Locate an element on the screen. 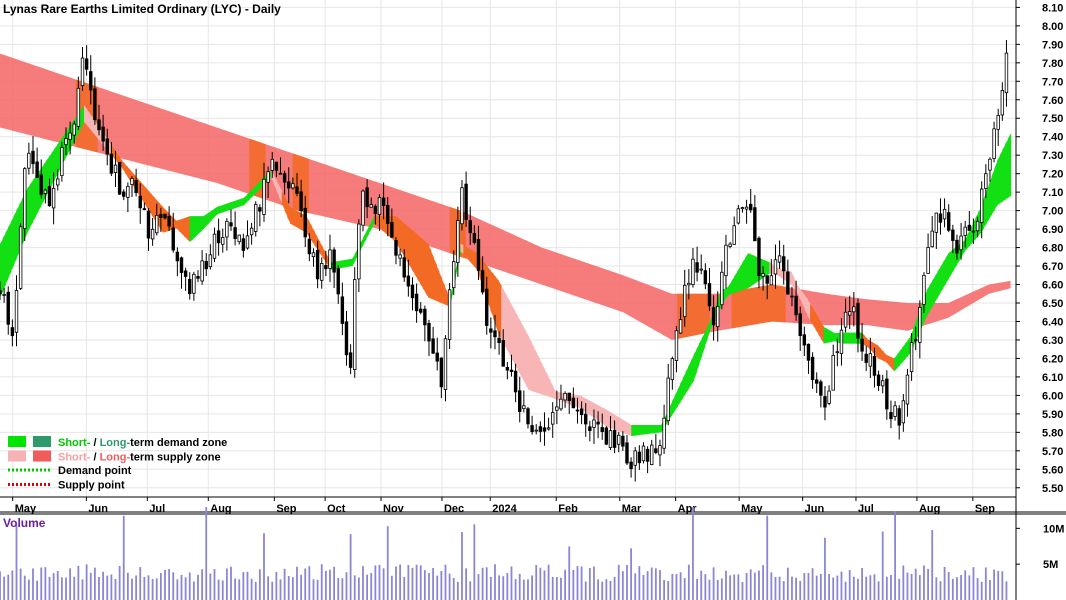 The image size is (1066, 600). price-tick-label: 6.50 is located at coordinates (1052, 304).